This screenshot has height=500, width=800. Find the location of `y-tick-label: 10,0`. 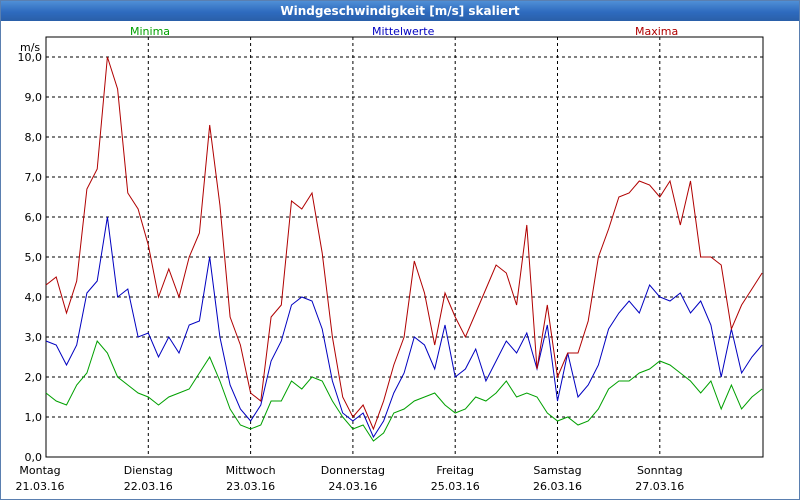

y-tick-label: 10,0 is located at coordinates (30, 57).